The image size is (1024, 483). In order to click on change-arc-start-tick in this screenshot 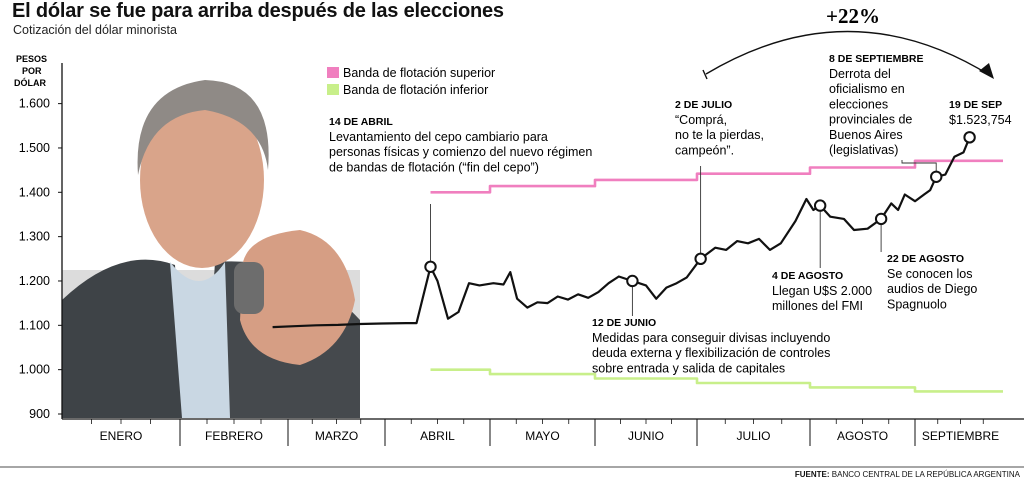, I will do `click(705, 74)`.